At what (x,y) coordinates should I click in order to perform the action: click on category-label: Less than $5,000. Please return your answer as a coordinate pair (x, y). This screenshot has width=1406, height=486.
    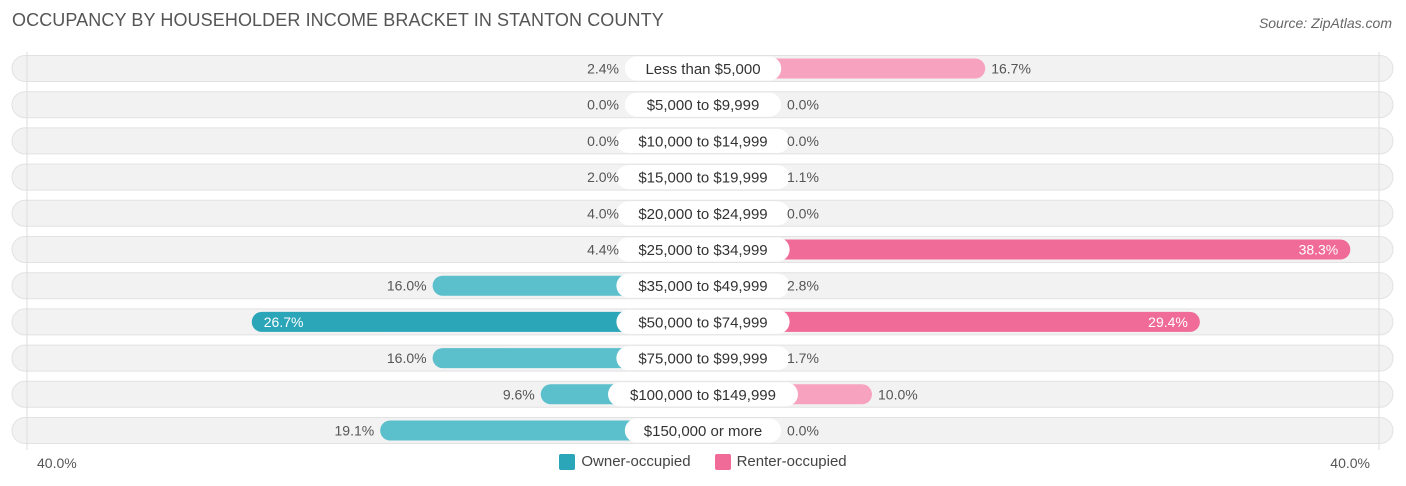
    Looking at the image, I should click on (702, 69).